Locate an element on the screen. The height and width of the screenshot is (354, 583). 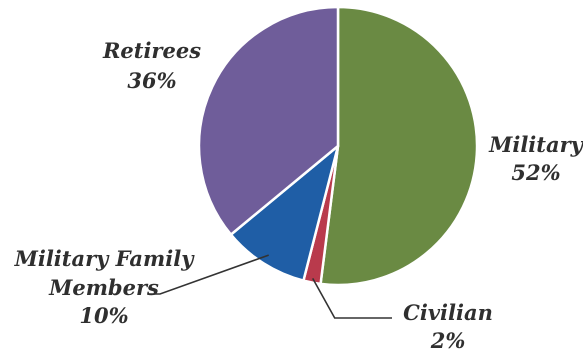
leader-line-military-family is located at coordinates (208, 274).